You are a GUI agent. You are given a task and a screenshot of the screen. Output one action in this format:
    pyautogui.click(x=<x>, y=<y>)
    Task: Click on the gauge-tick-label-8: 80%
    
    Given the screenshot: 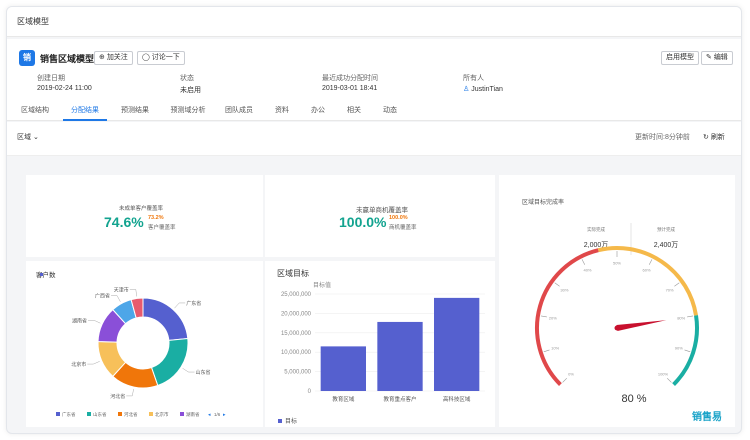 What is the action you would take?
    pyautogui.click(x=681, y=317)
    